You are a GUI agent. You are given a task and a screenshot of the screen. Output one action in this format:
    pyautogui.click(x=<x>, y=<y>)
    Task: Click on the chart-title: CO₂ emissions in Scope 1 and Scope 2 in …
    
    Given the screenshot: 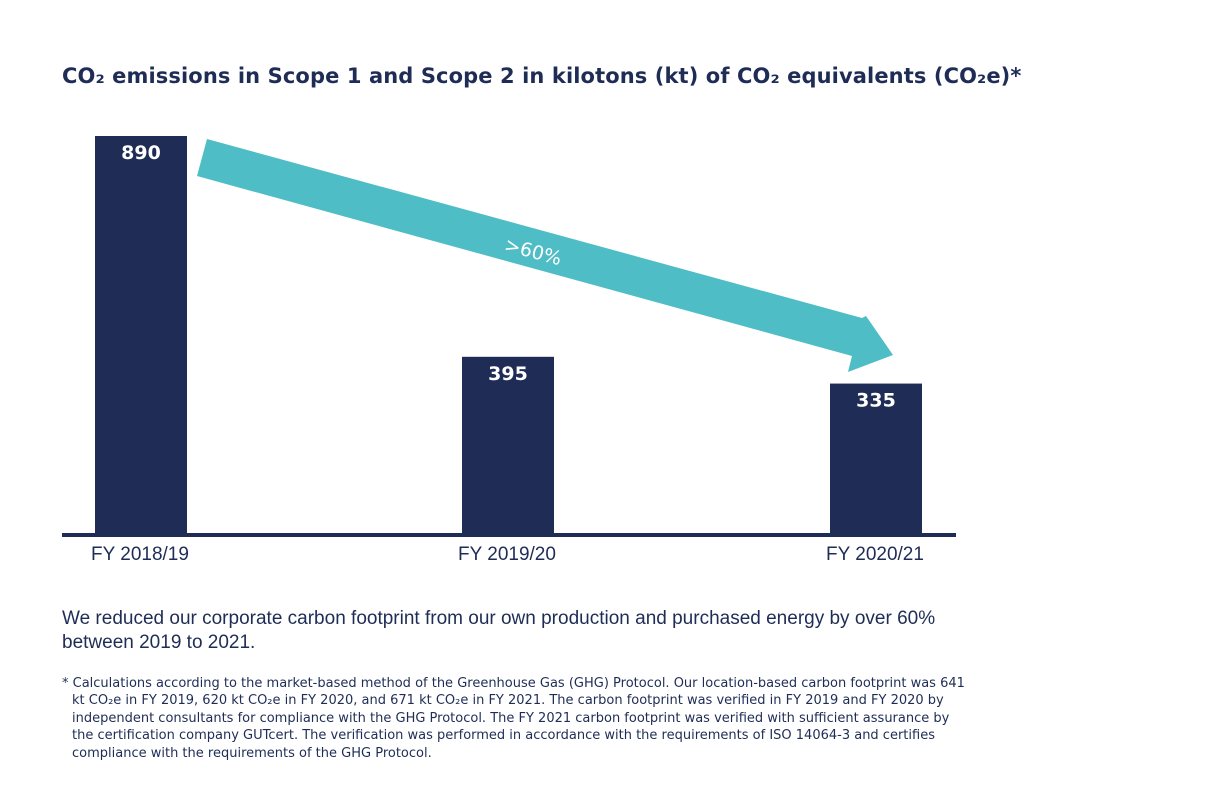 What is the action you would take?
    pyautogui.click(x=542, y=76)
    